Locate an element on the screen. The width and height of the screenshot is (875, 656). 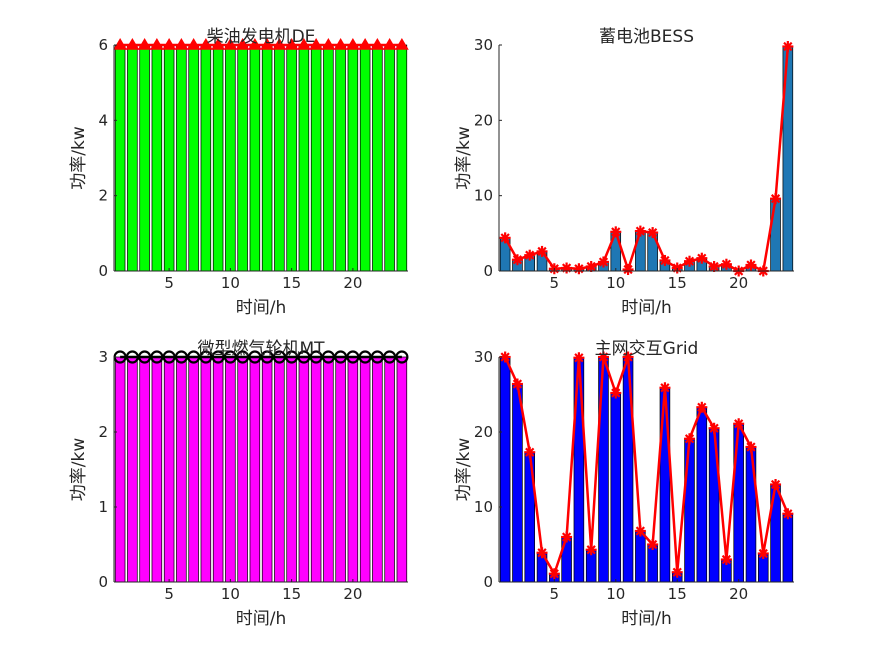
y-axis-label: 功率/kw is located at coordinates (464, 158).